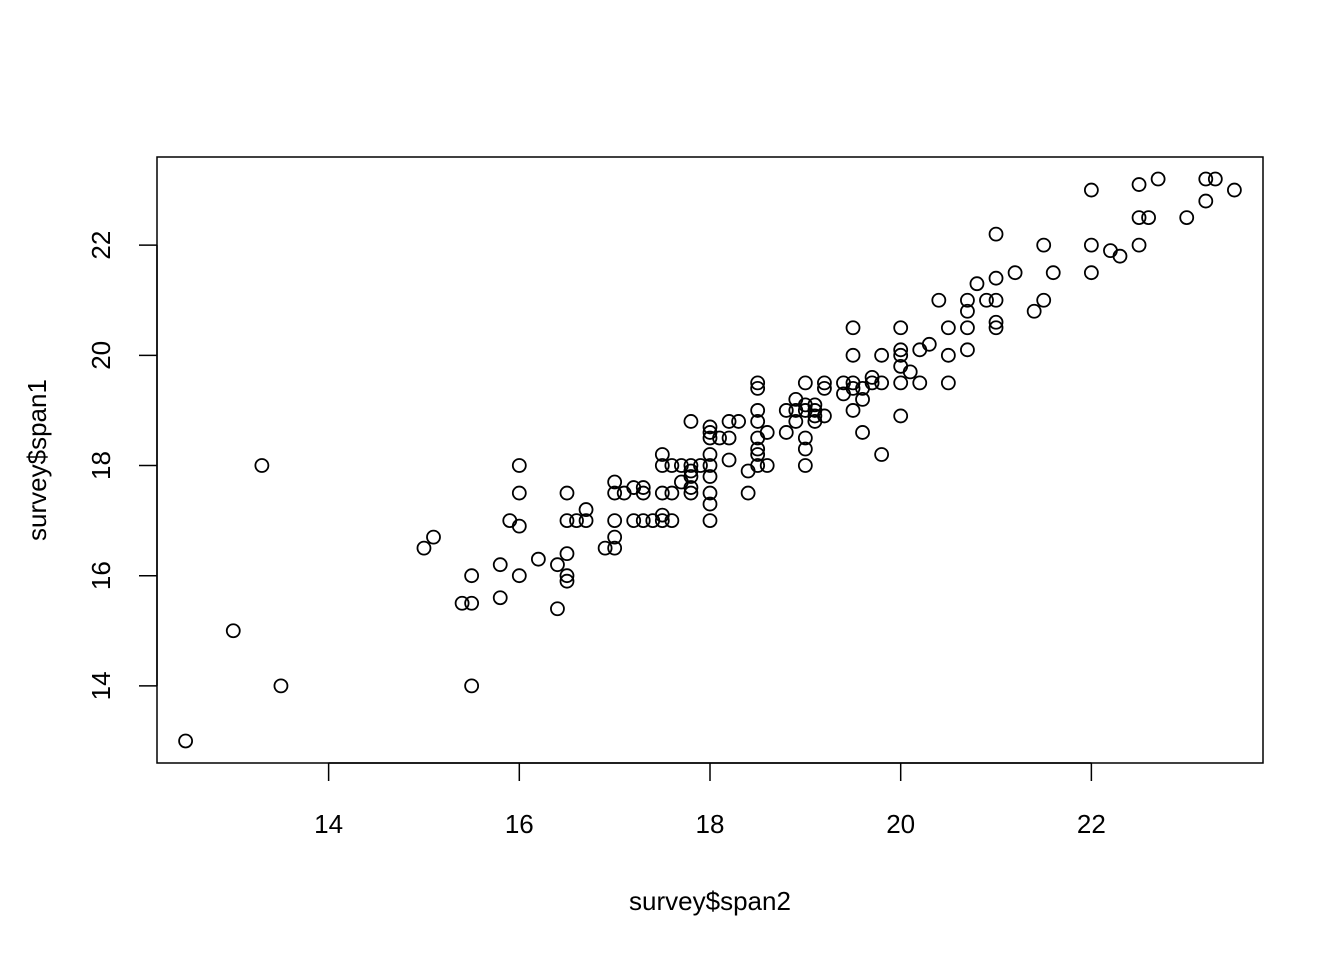 Image resolution: width=1344 pixels, height=960 pixels. Describe the element at coordinates (710, 800) in the screenshot. I see `x-axis: 14 16 18 20 22` at that location.